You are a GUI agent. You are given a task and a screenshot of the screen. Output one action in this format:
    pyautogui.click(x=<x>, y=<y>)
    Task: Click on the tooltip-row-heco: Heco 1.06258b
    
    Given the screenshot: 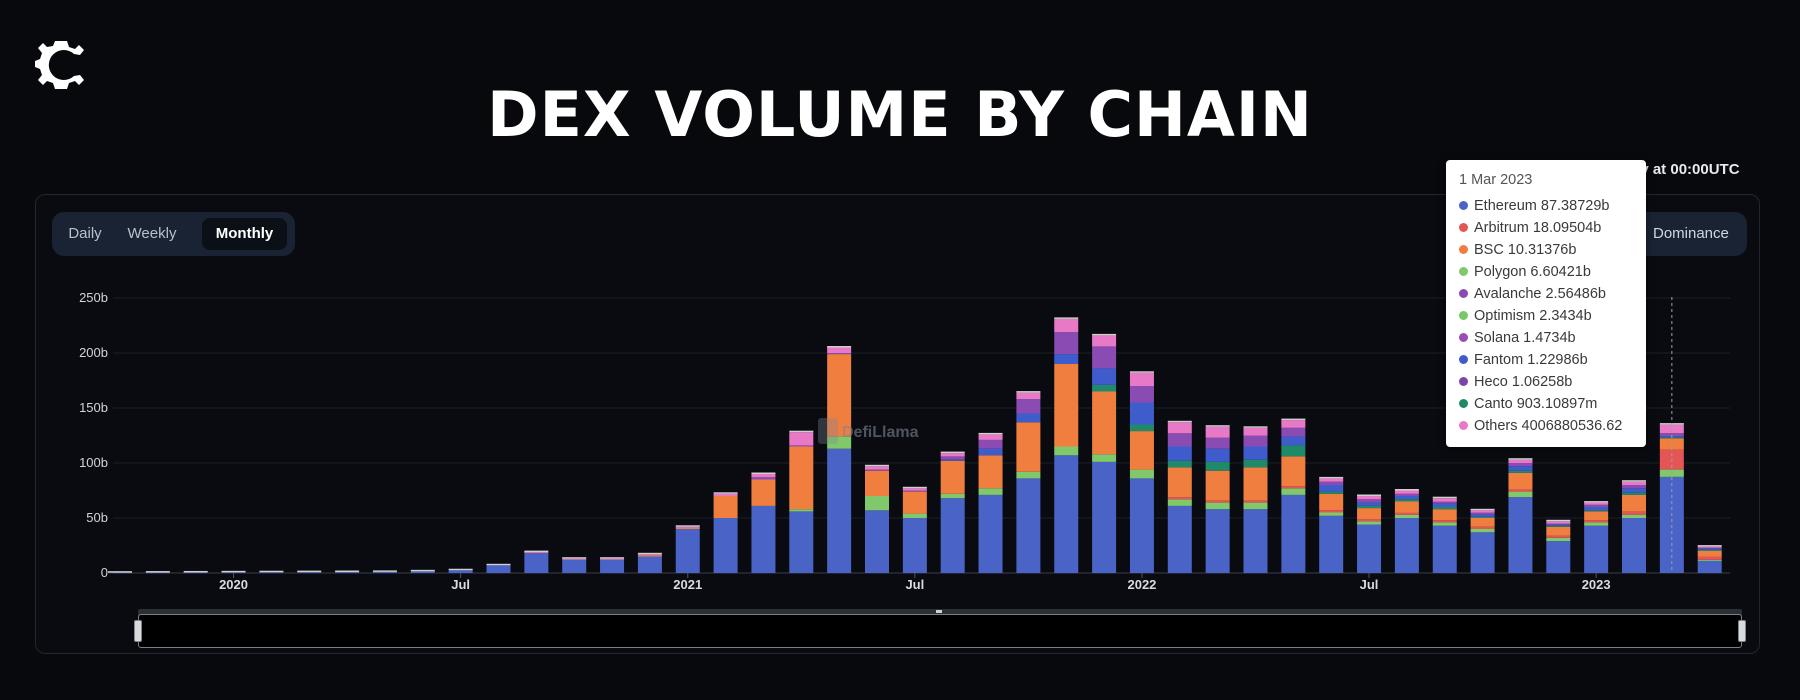 What is the action you would take?
    pyautogui.click(x=1547, y=382)
    